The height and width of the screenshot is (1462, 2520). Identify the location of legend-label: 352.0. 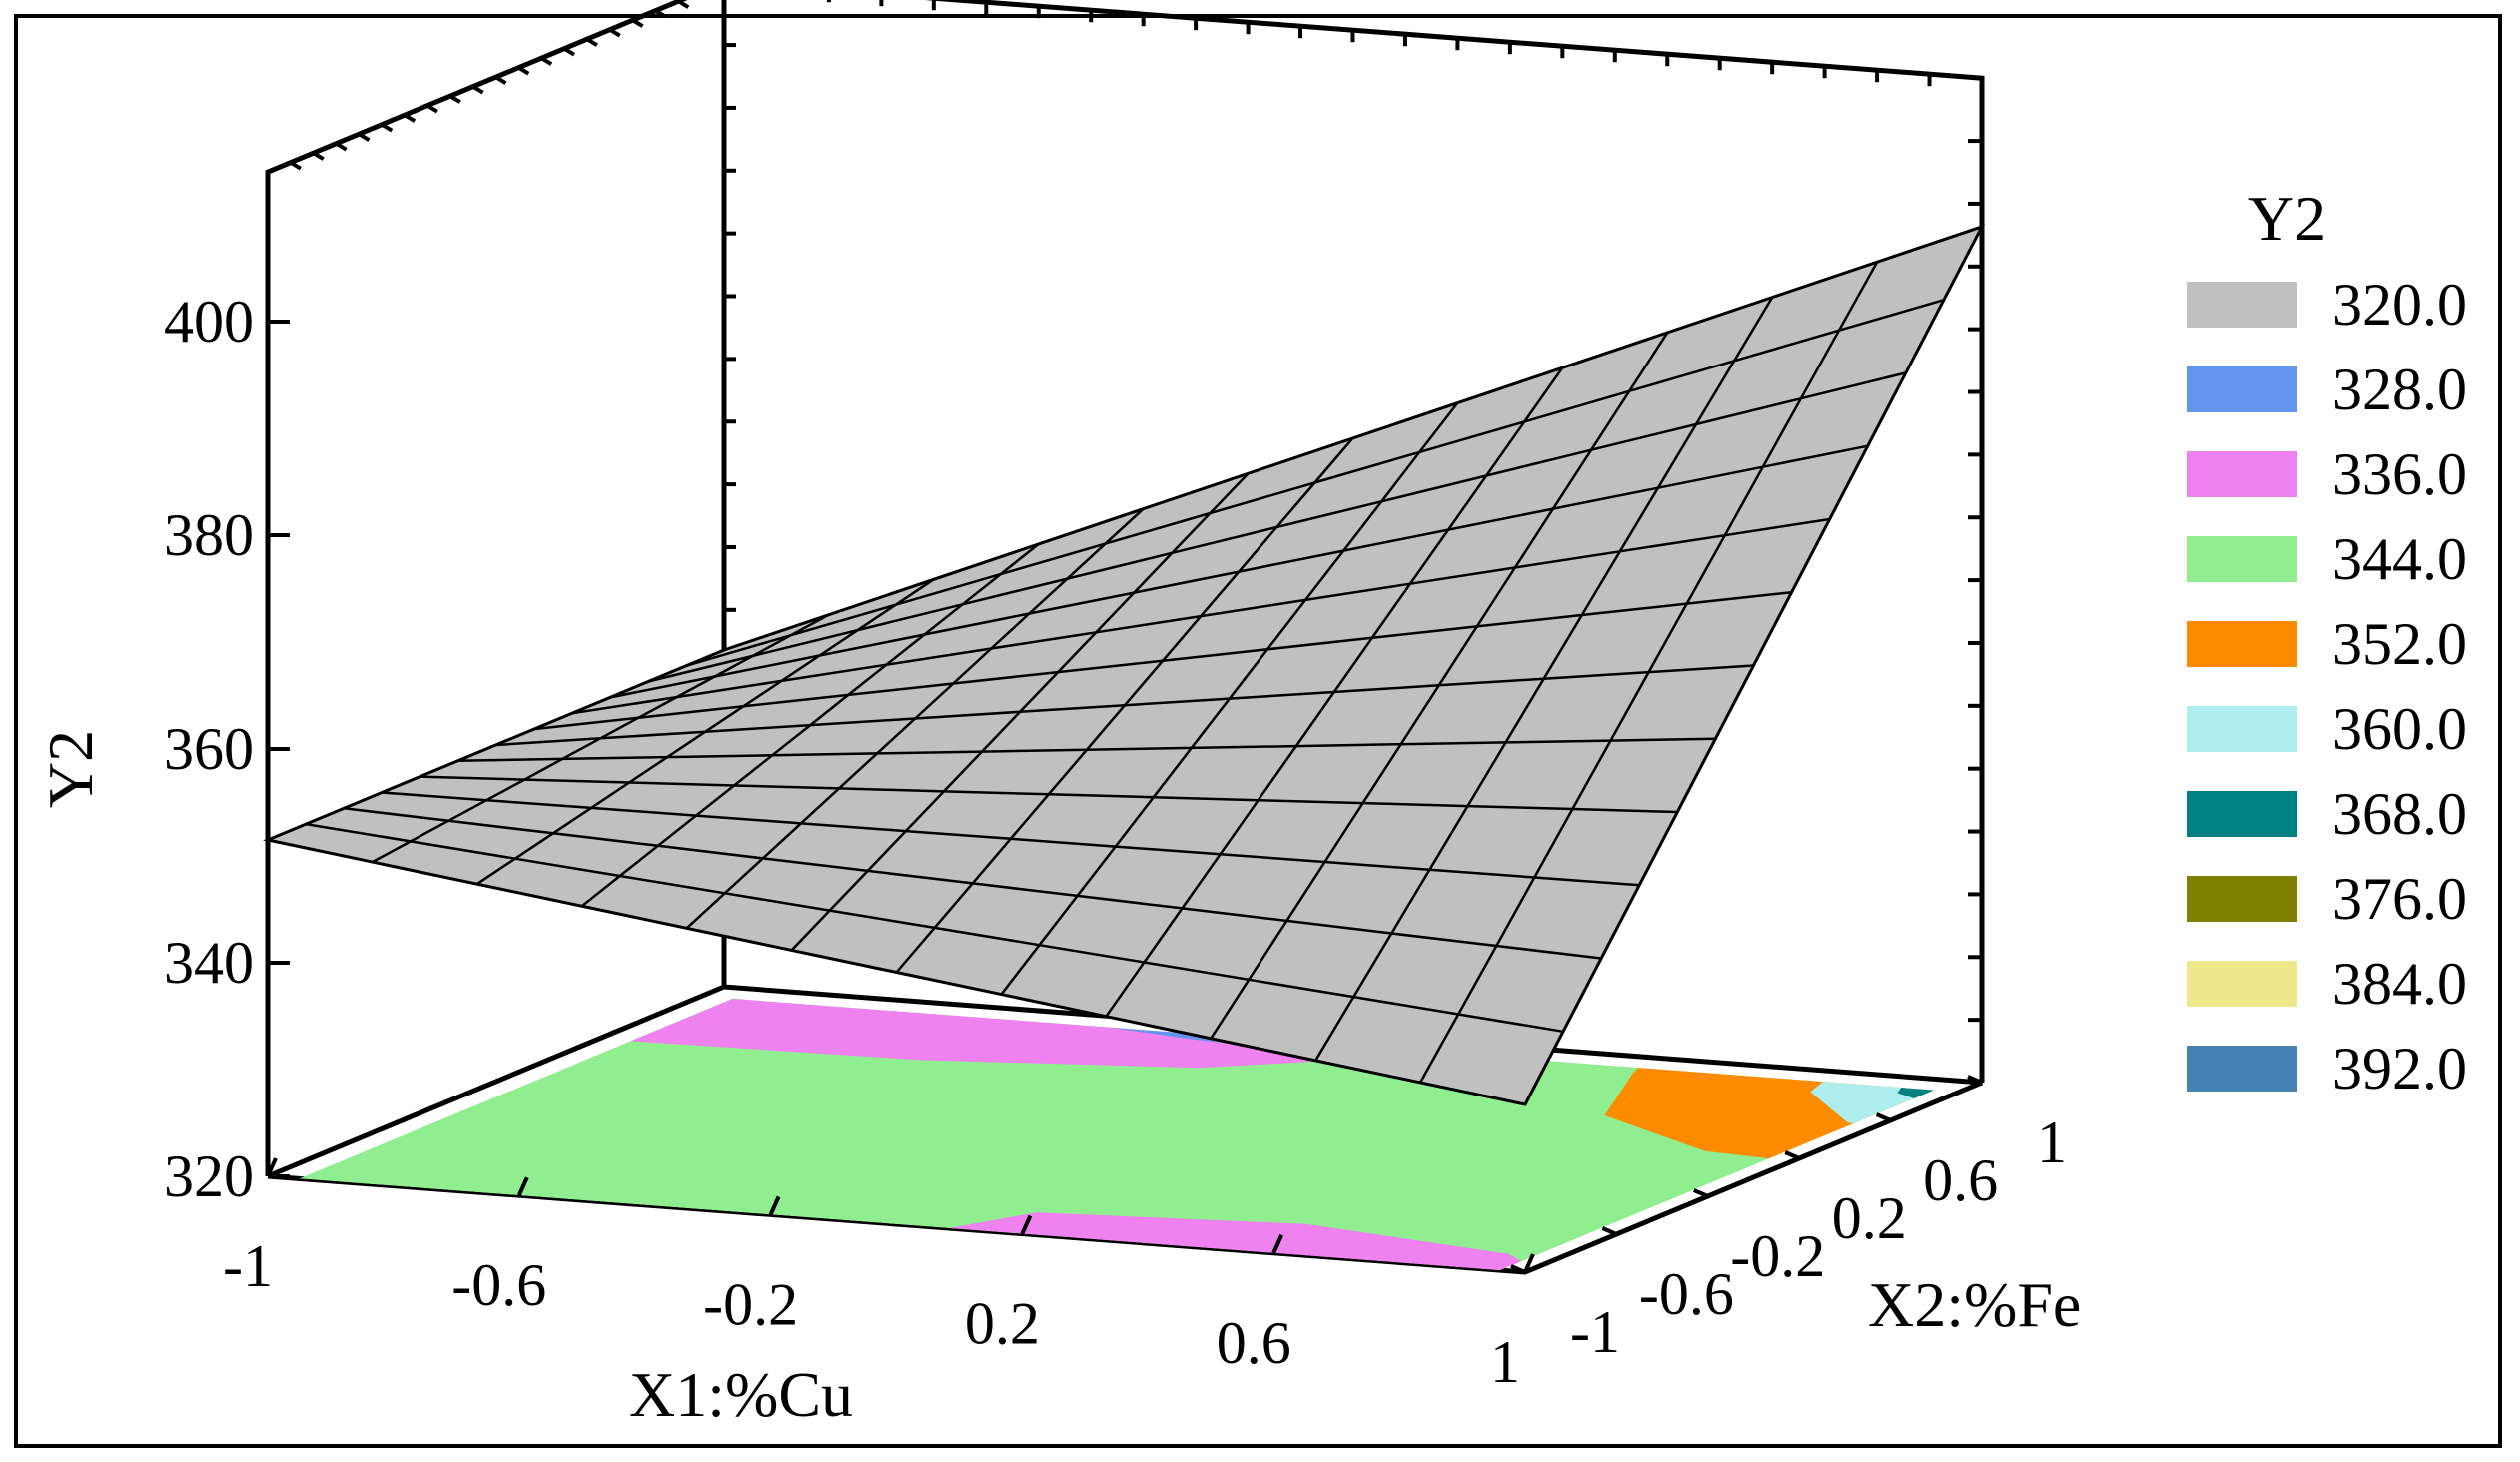
(2399, 644).